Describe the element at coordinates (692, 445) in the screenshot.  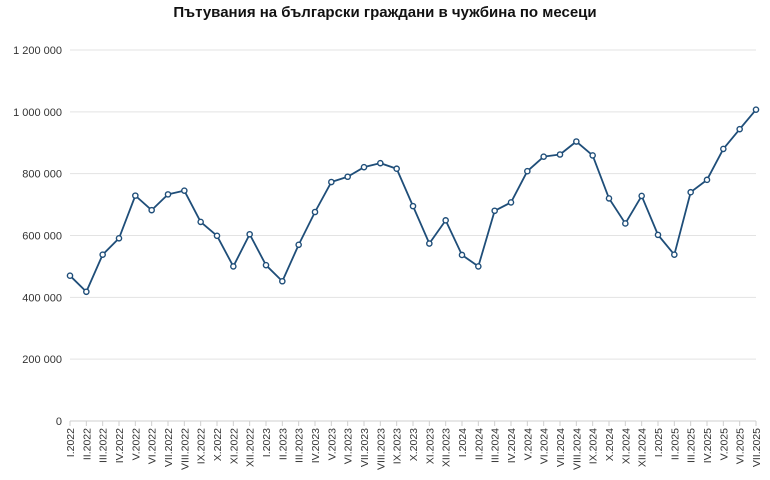
I see `x-tick-label: III.2025` at that location.